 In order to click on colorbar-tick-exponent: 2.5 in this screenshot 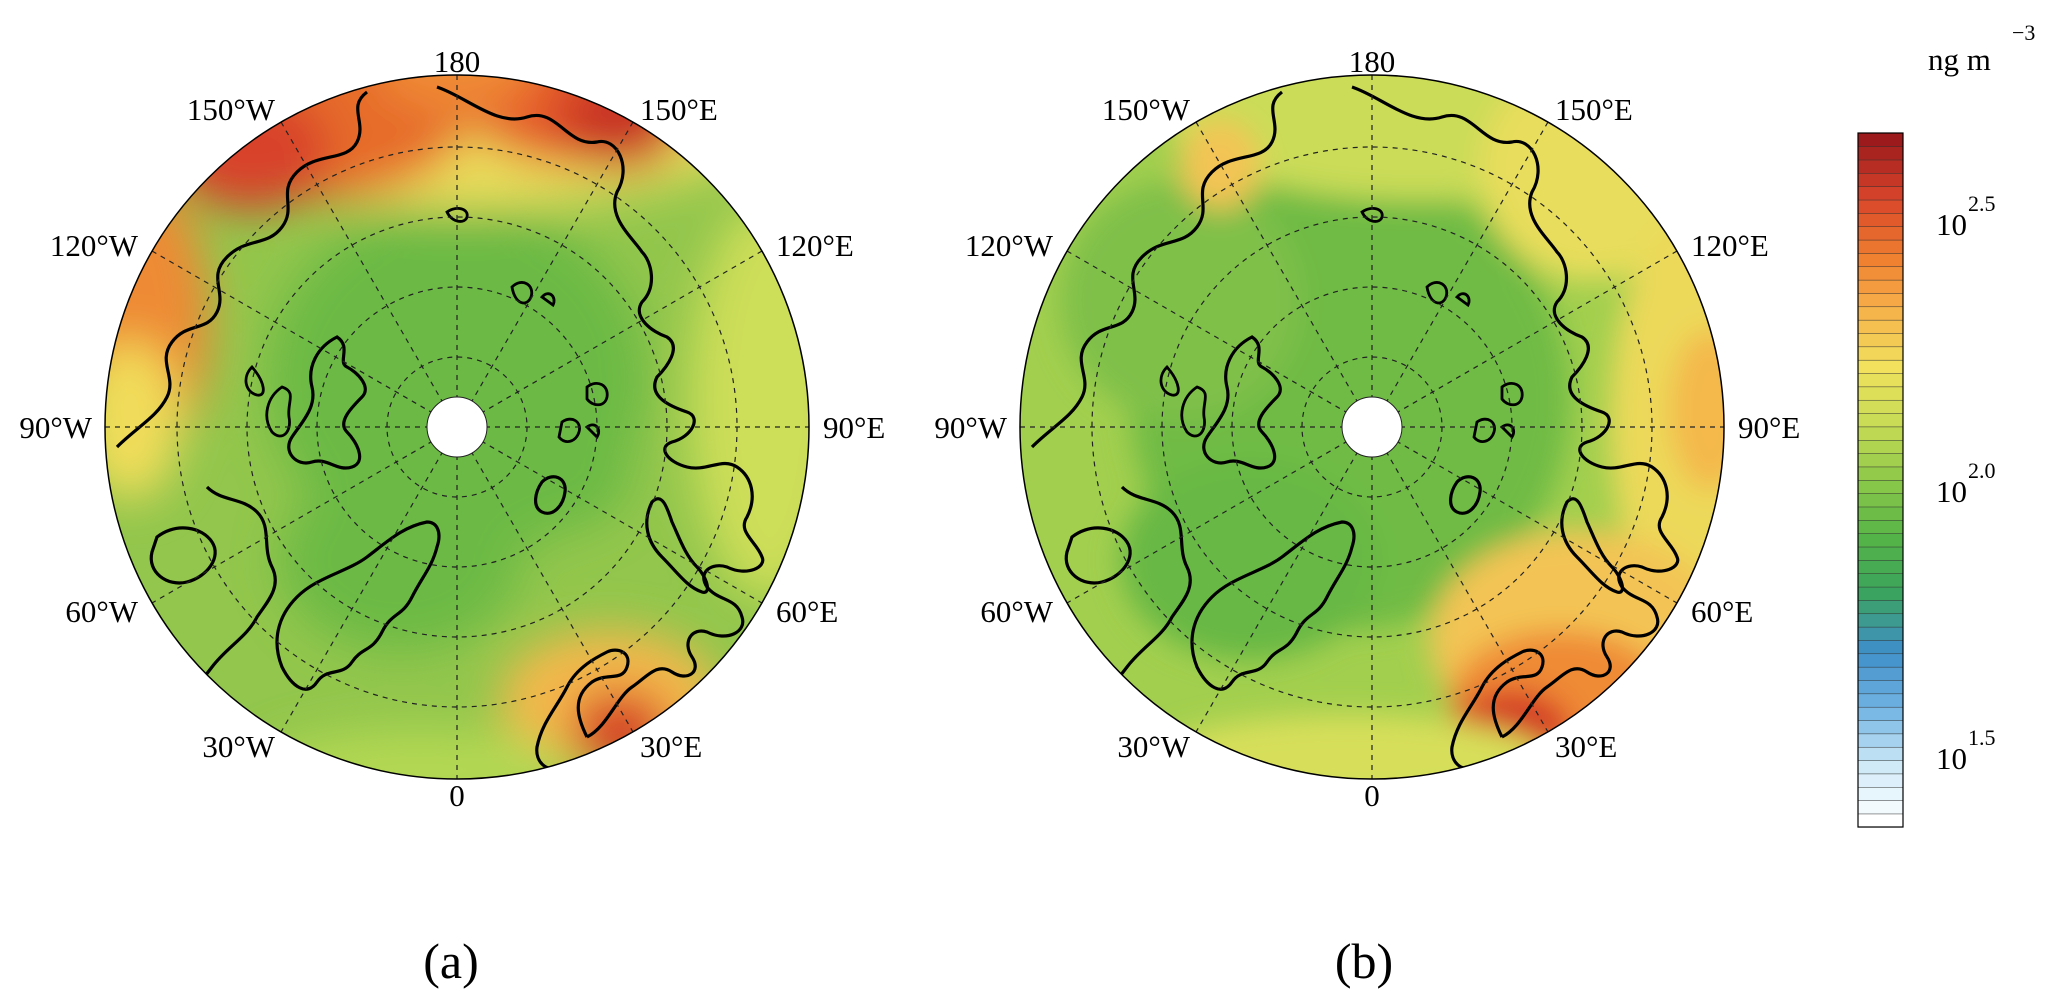, I will do `click(1982, 203)`.